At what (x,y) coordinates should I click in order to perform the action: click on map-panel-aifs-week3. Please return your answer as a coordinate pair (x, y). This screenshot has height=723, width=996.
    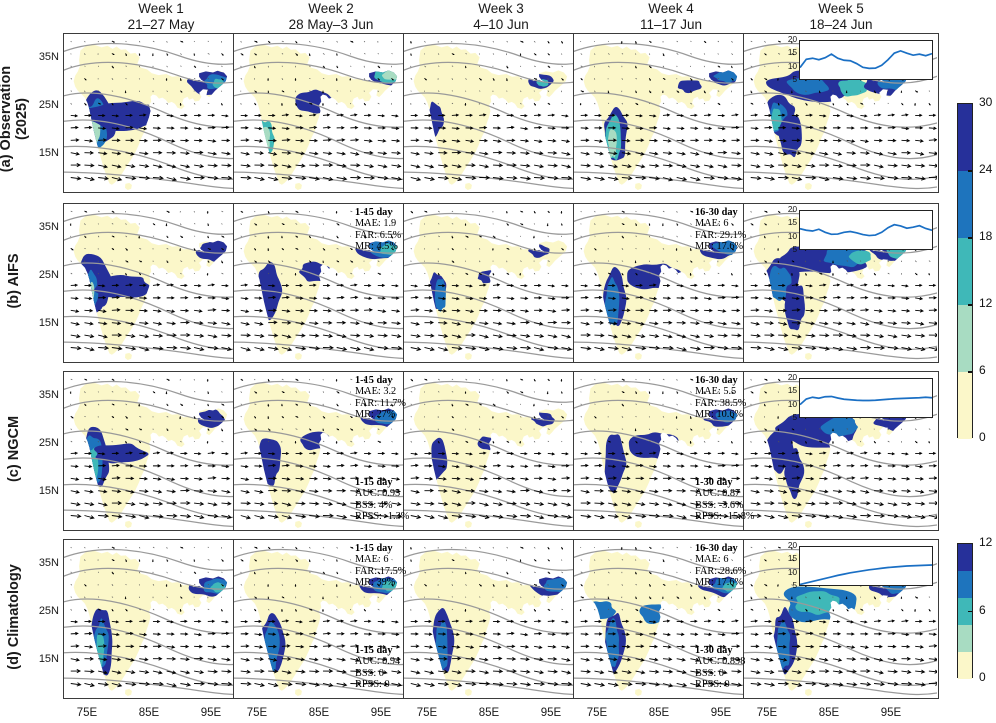
    Looking at the image, I should click on (501, 283).